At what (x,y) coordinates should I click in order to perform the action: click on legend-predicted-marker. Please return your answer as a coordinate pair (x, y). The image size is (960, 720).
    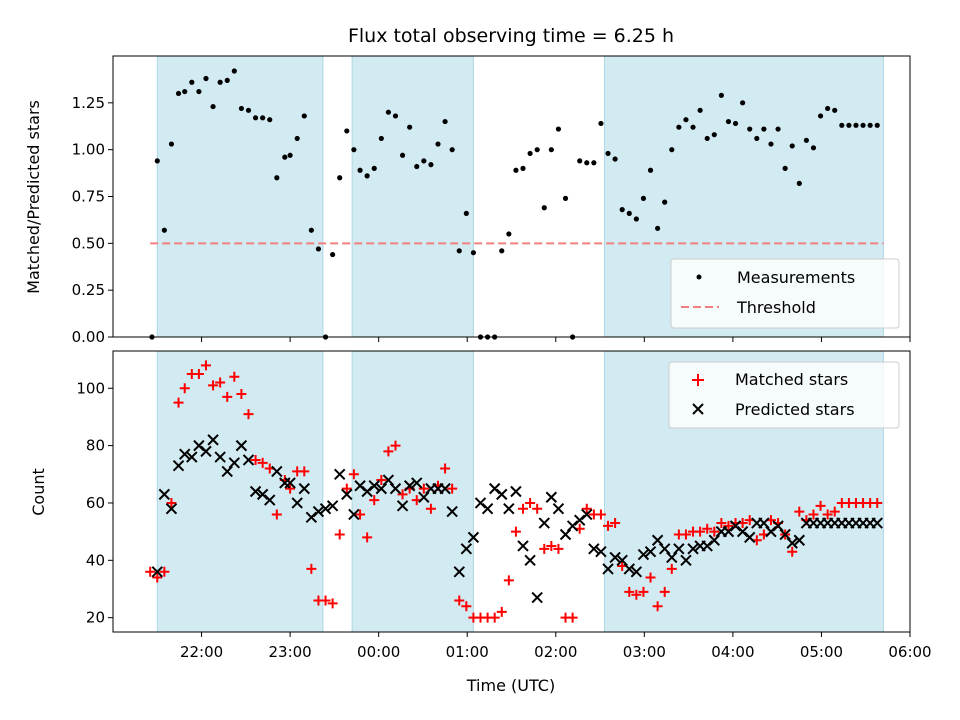
    Looking at the image, I should click on (698, 409).